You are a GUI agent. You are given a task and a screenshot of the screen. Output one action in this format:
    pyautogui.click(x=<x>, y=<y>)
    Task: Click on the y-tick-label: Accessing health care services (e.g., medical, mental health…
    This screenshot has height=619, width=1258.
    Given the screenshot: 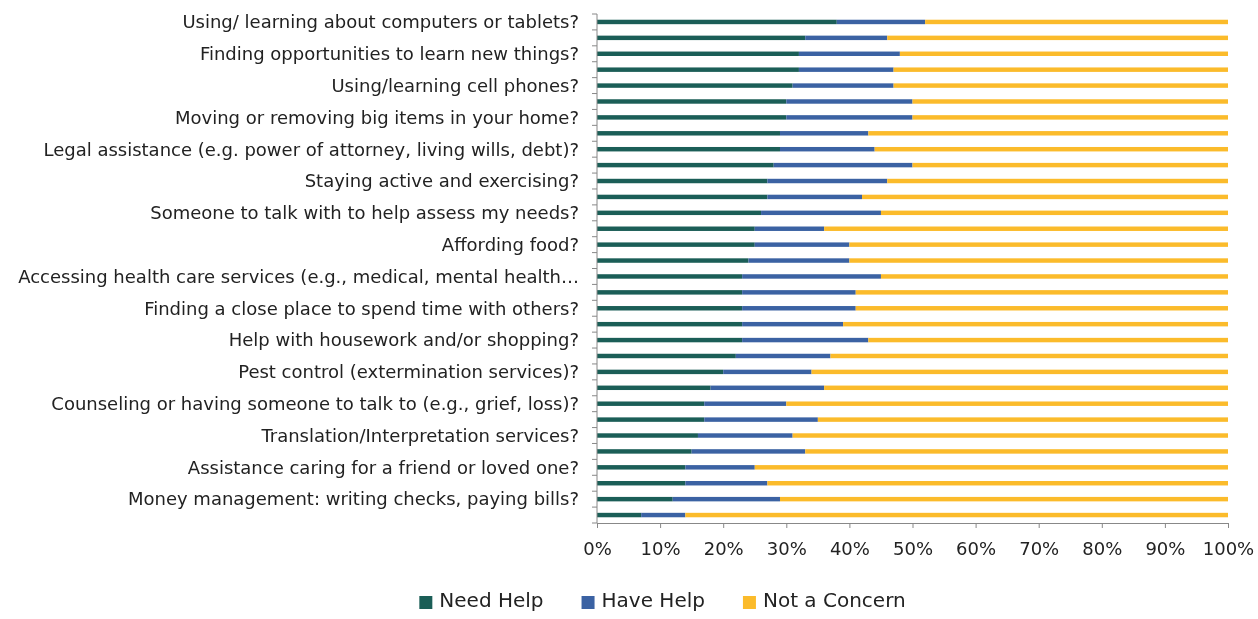 What is the action you would take?
    pyautogui.click(x=298, y=276)
    